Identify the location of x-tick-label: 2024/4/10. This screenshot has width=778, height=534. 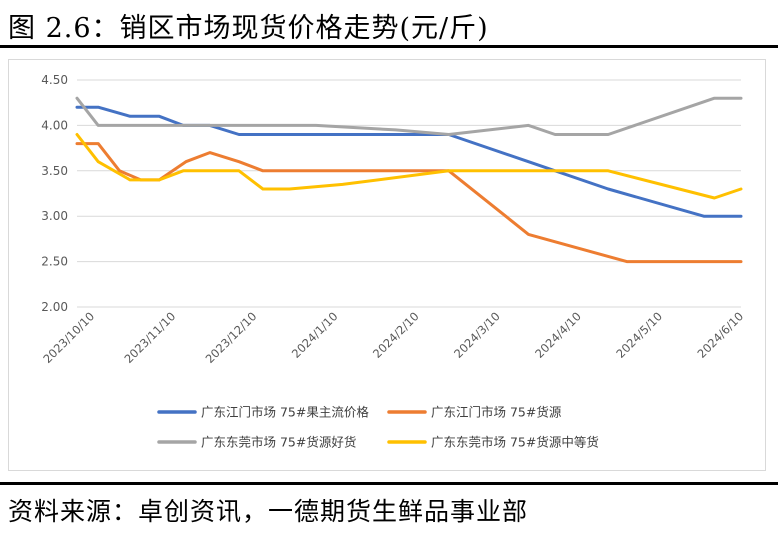
(558, 335).